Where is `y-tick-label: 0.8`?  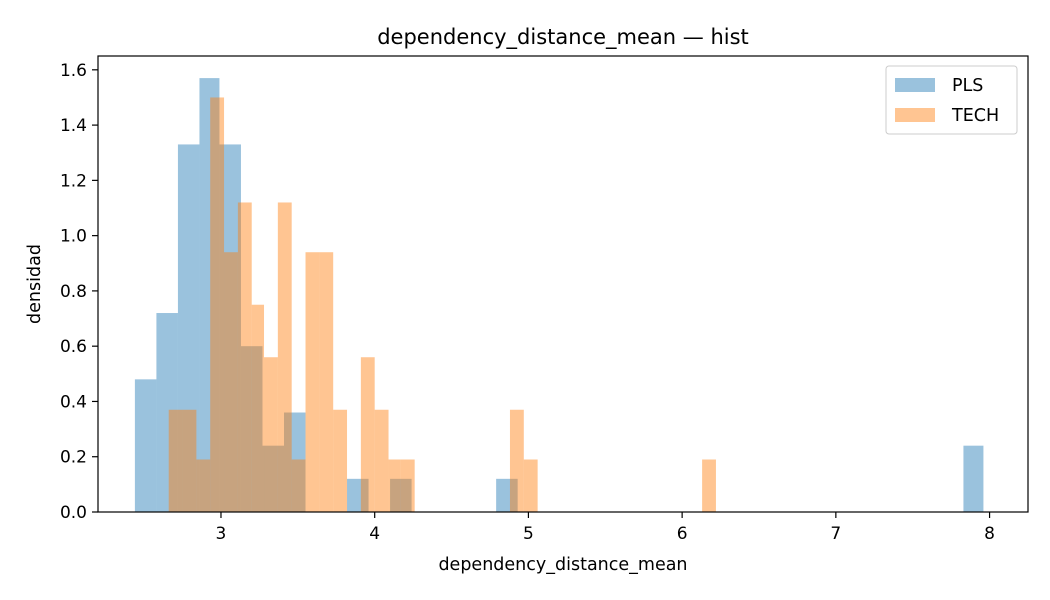
y-tick-label: 0.8 is located at coordinates (73, 292).